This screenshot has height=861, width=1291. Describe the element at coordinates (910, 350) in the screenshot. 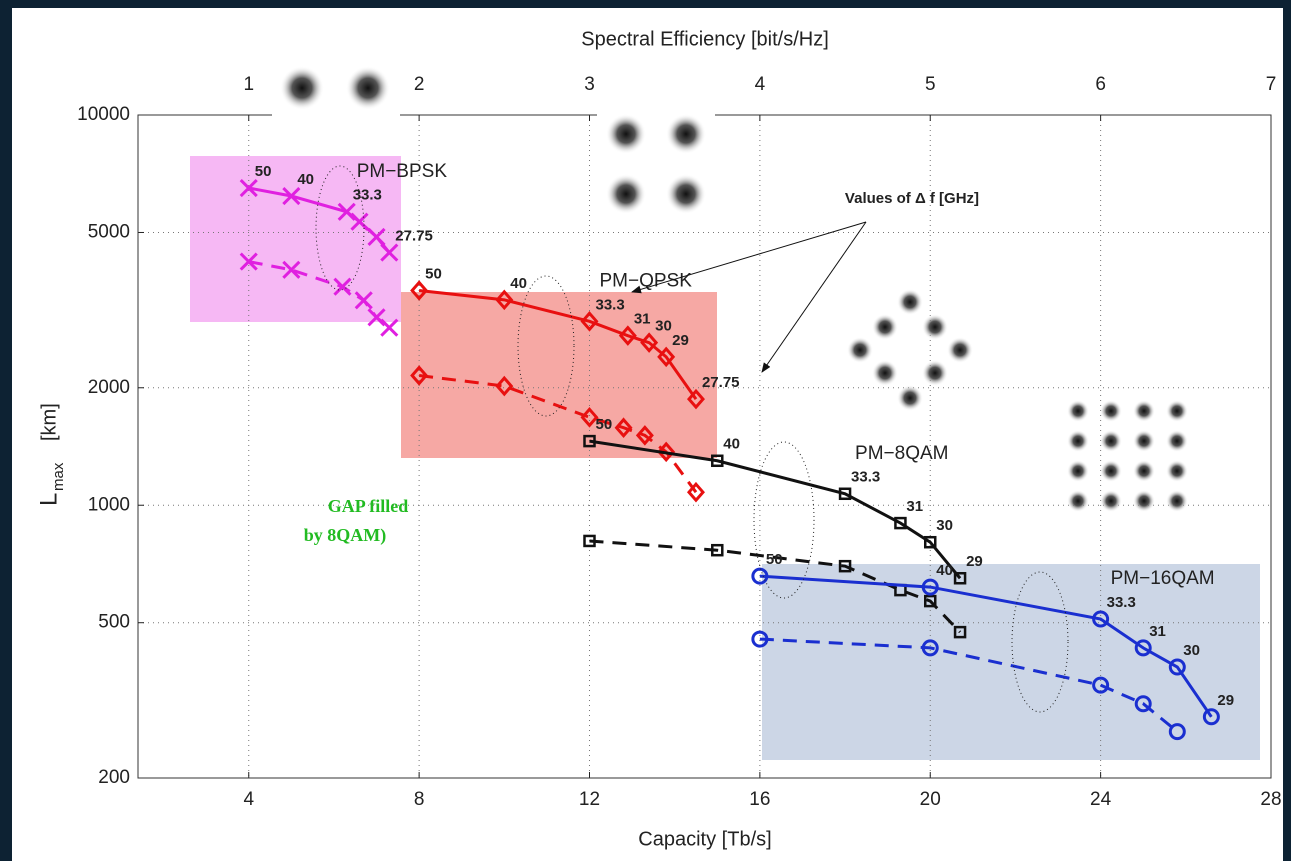

I see `8qam-const` at that location.